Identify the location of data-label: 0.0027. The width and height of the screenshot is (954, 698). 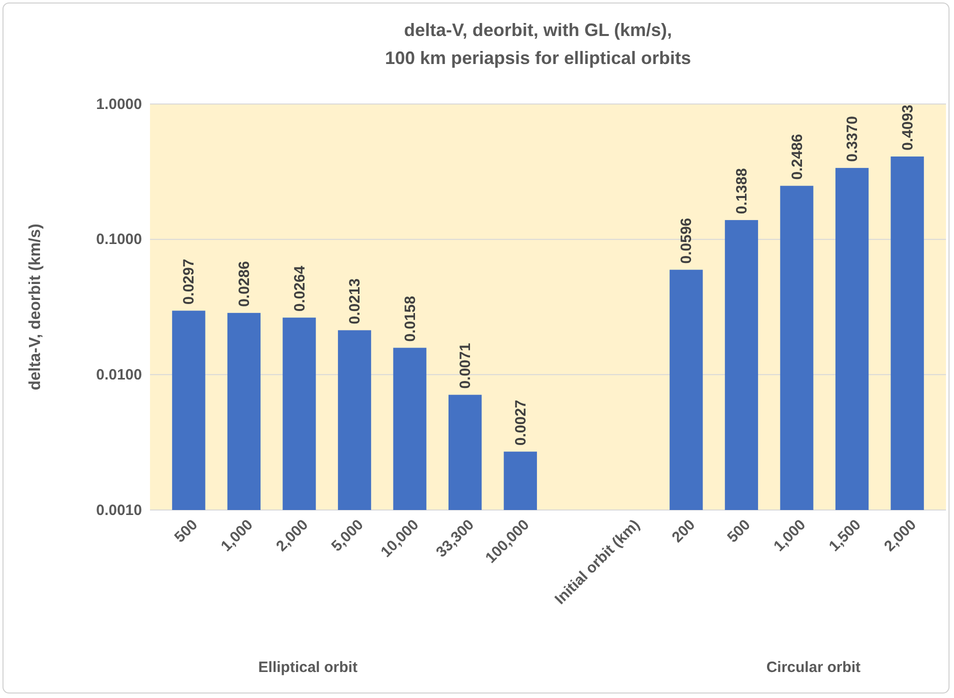
(521, 423).